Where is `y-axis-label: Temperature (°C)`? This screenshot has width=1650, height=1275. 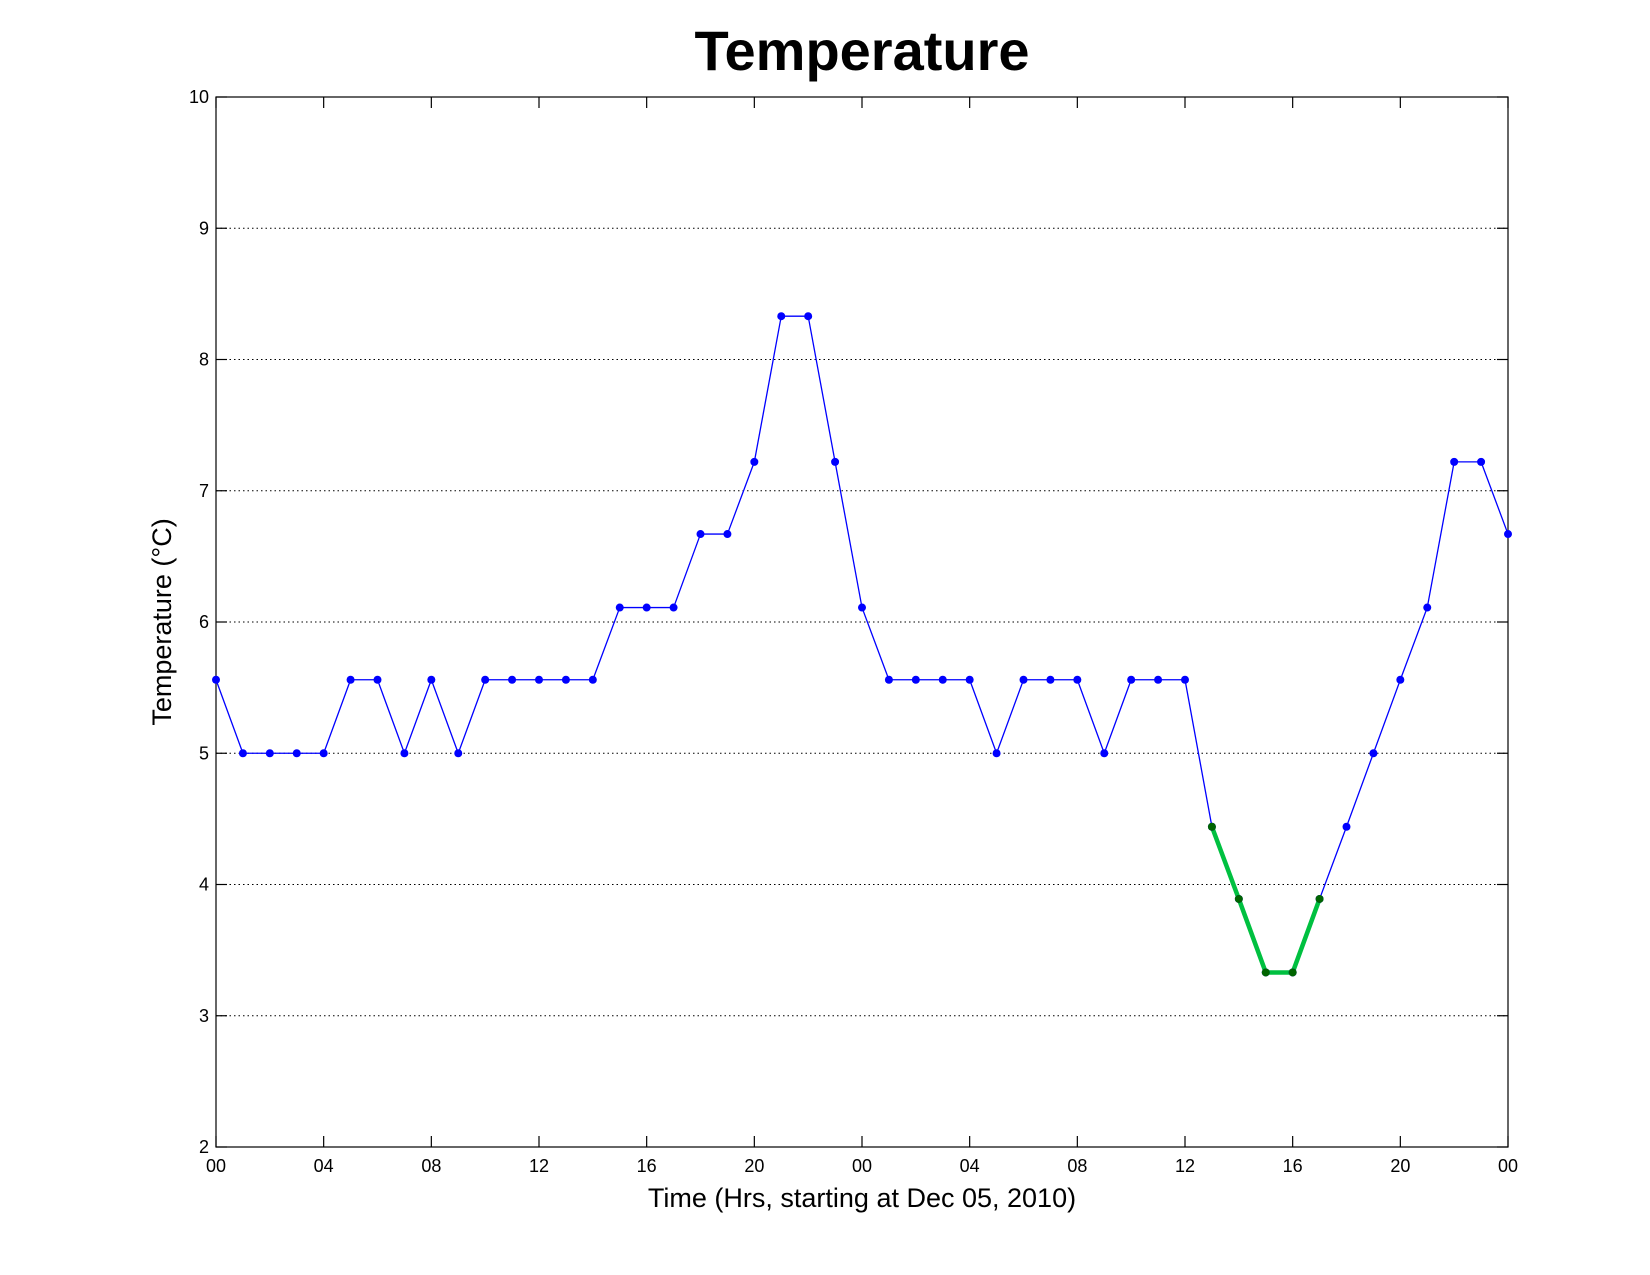 y-axis-label: Temperature (°C) is located at coordinates (162, 621).